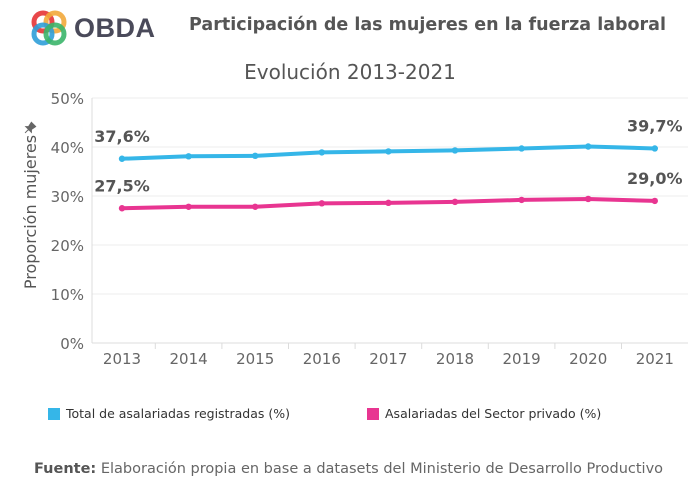 Image resolution: width=700 pixels, height=500 pixels. Describe the element at coordinates (30, 127) in the screenshot. I see `pin-icon` at that location.